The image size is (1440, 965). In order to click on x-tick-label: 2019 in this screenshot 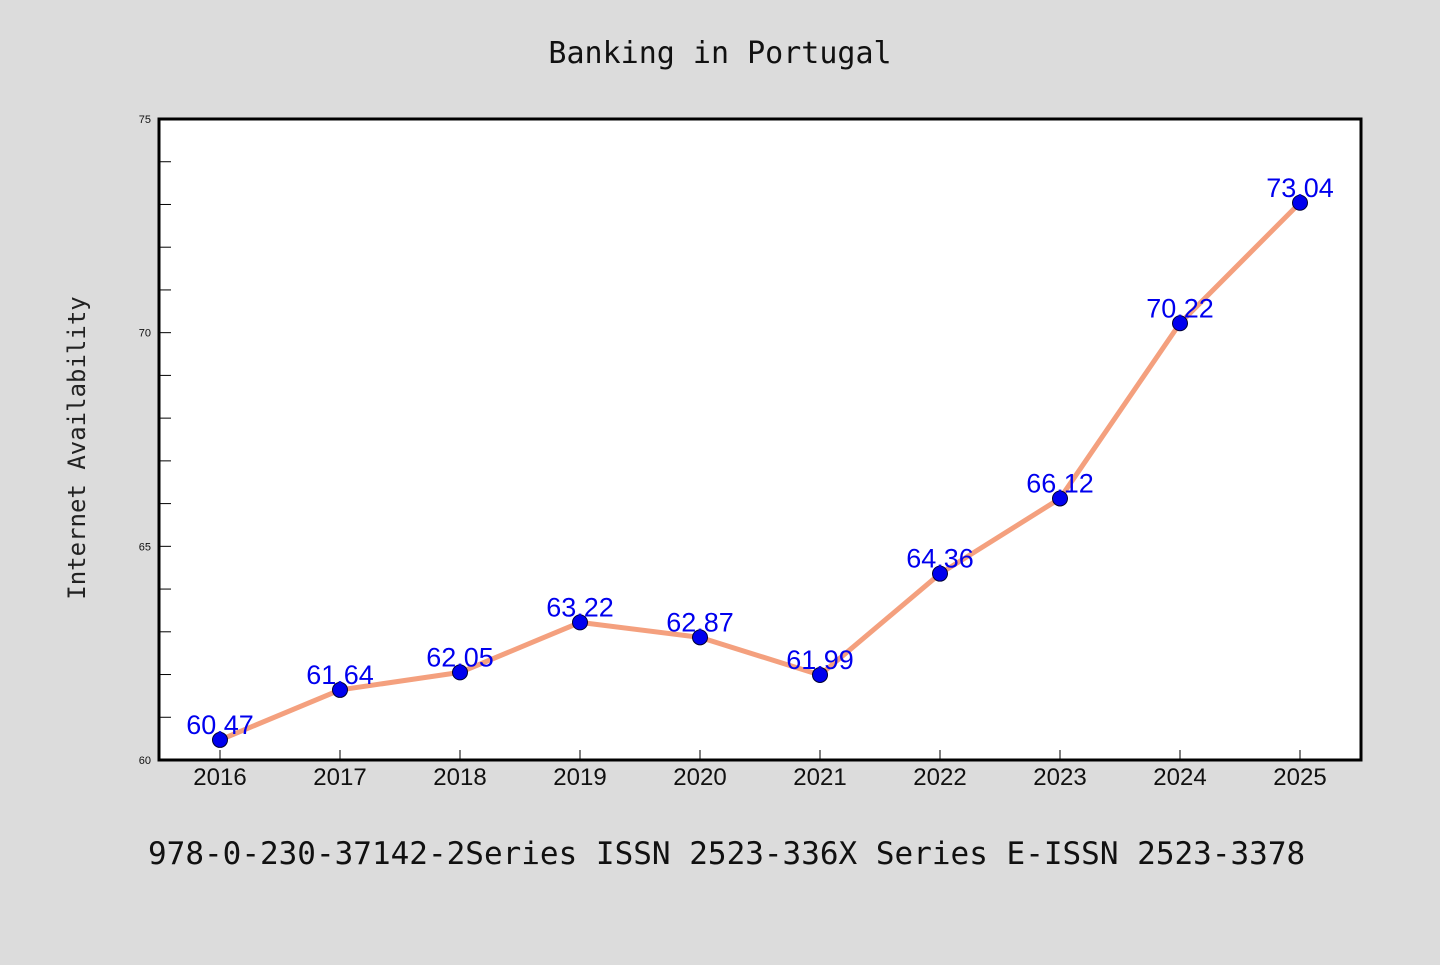, I will do `click(579, 777)`.